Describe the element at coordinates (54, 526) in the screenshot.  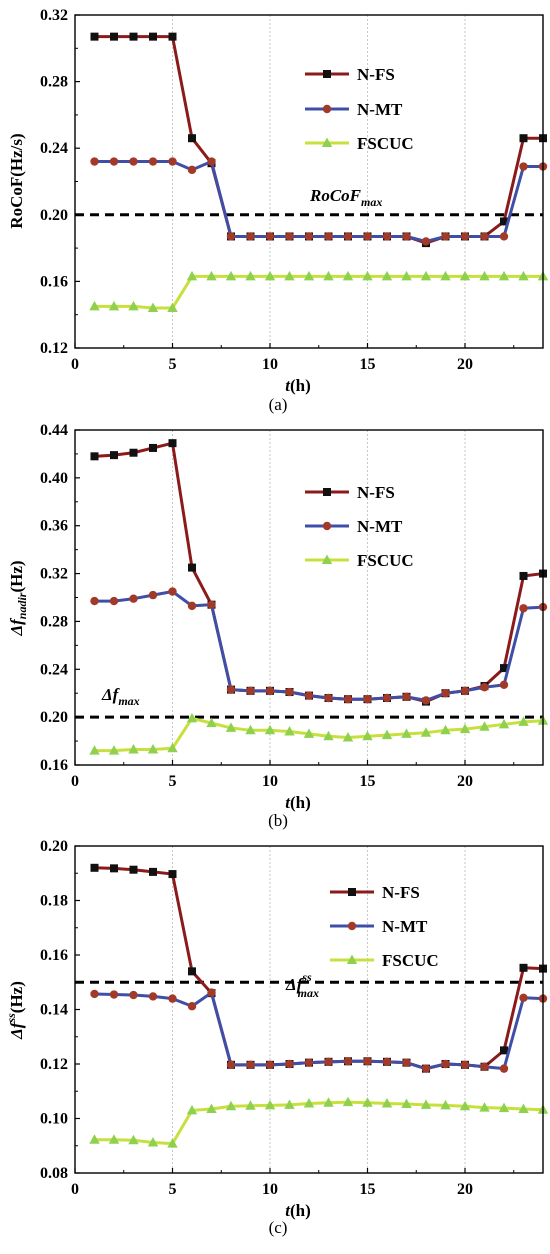
I see `y-tick-label: 0.36` at that location.